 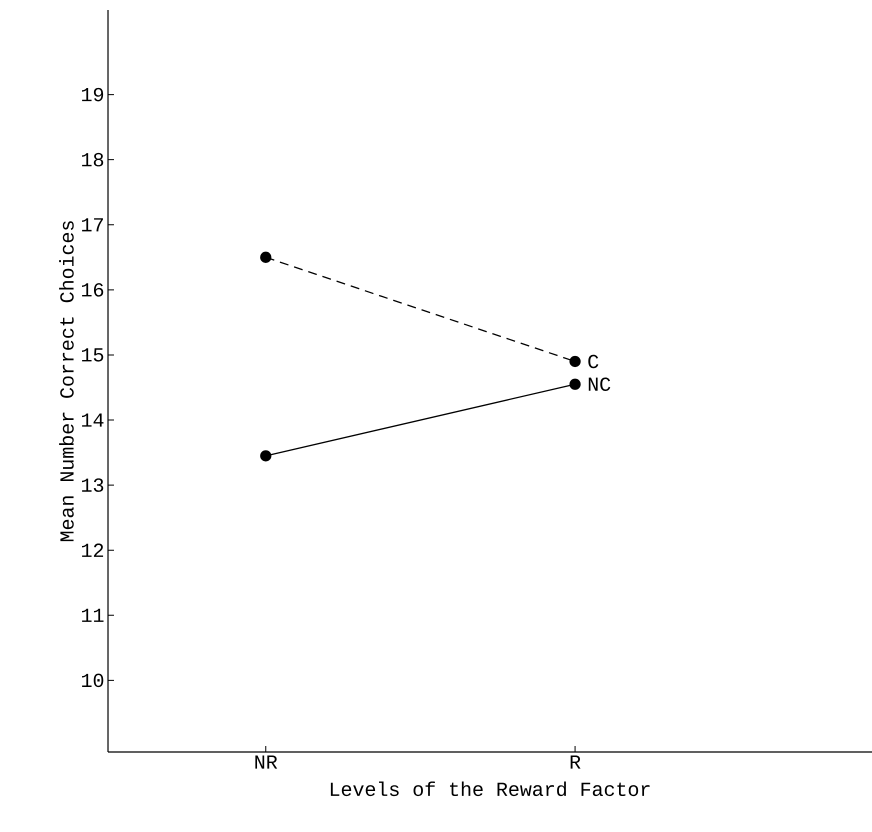 I want to click on y-tick-label: 17, so click(x=92, y=225).